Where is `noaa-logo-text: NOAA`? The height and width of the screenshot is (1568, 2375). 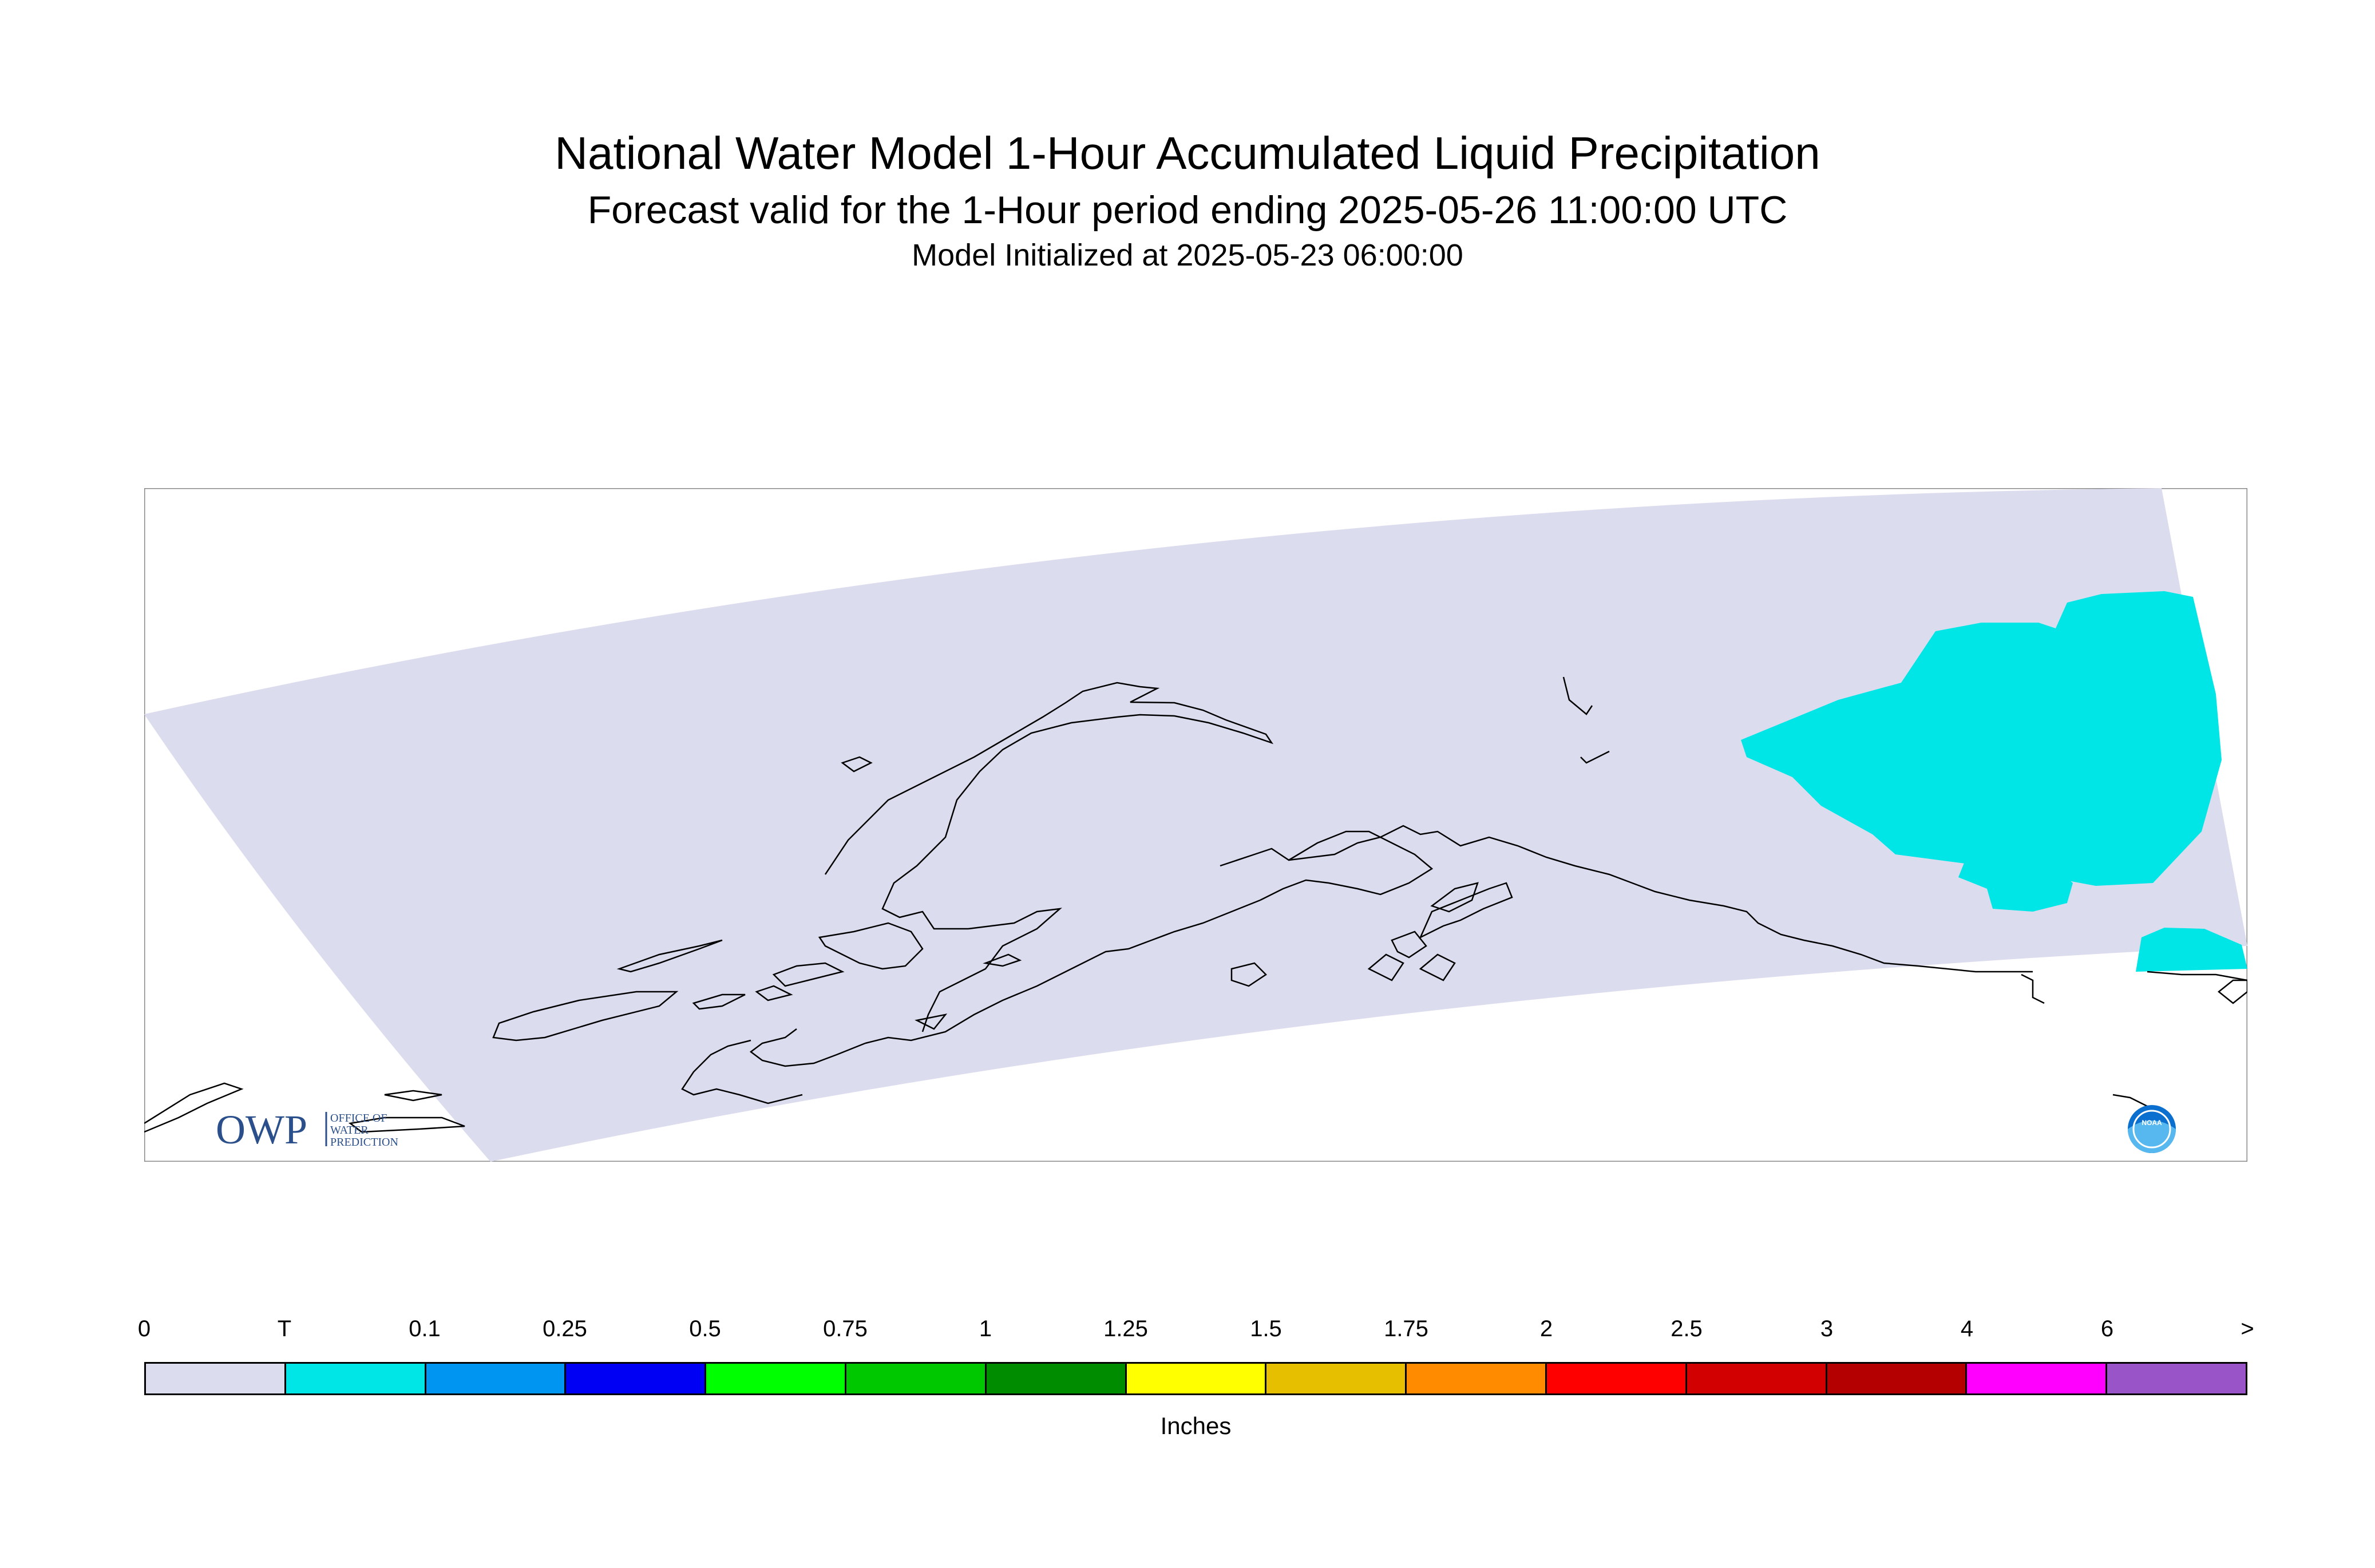
noaa-logo-text: NOAA is located at coordinates (2152, 1123).